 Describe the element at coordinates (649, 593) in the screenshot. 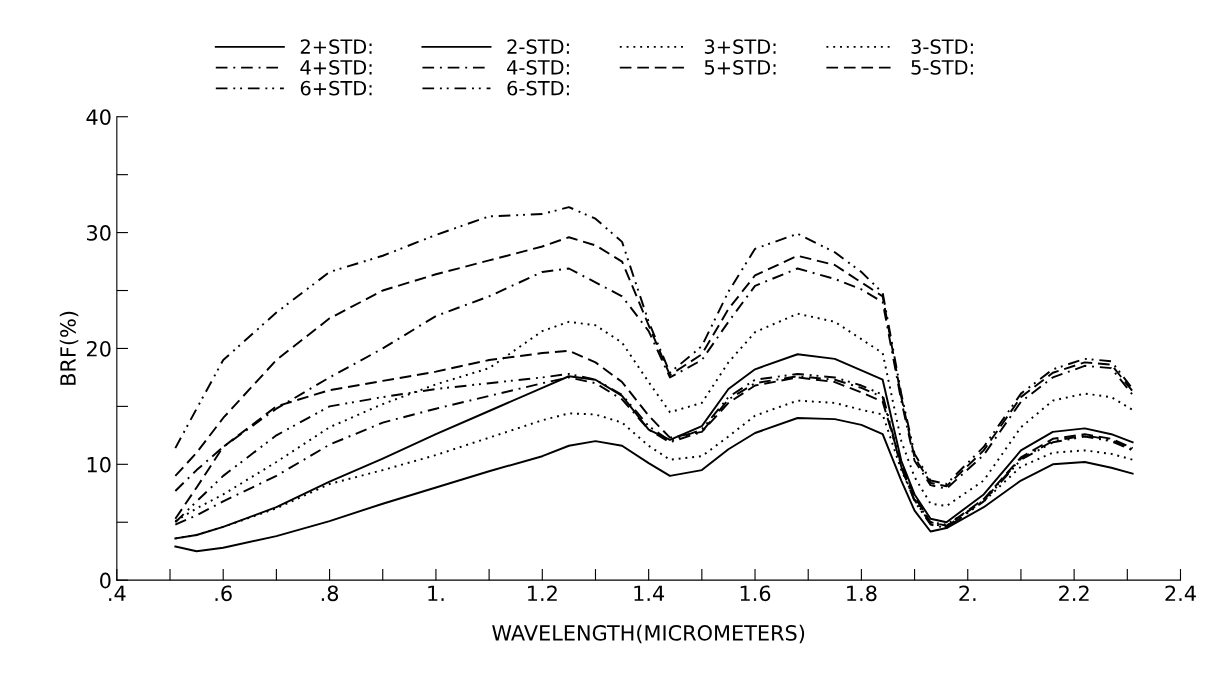

I see `x-tick-label: 1.4` at that location.